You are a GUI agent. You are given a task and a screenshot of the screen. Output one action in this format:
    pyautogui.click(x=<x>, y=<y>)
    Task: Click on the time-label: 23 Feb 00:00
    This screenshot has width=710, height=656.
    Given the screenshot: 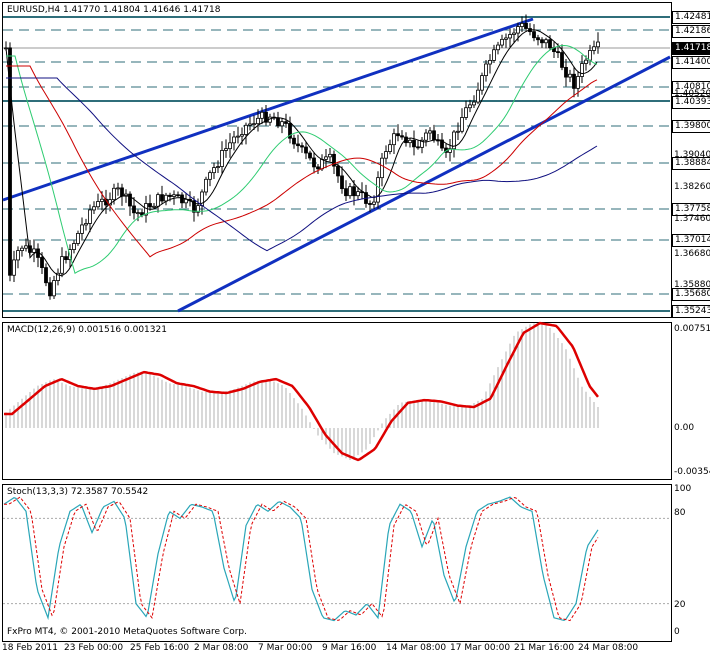 What is the action you would take?
    pyautogui.click(x=94, y=648)
    